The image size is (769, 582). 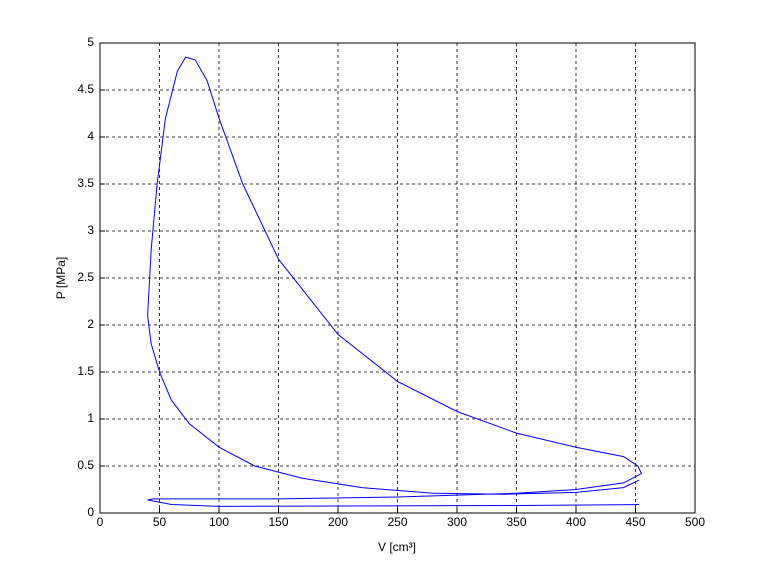 What do you see at coordinates (278, 522) in the screenshot?
I see `x-tick-label: 150` at bounding box center [278, 522].